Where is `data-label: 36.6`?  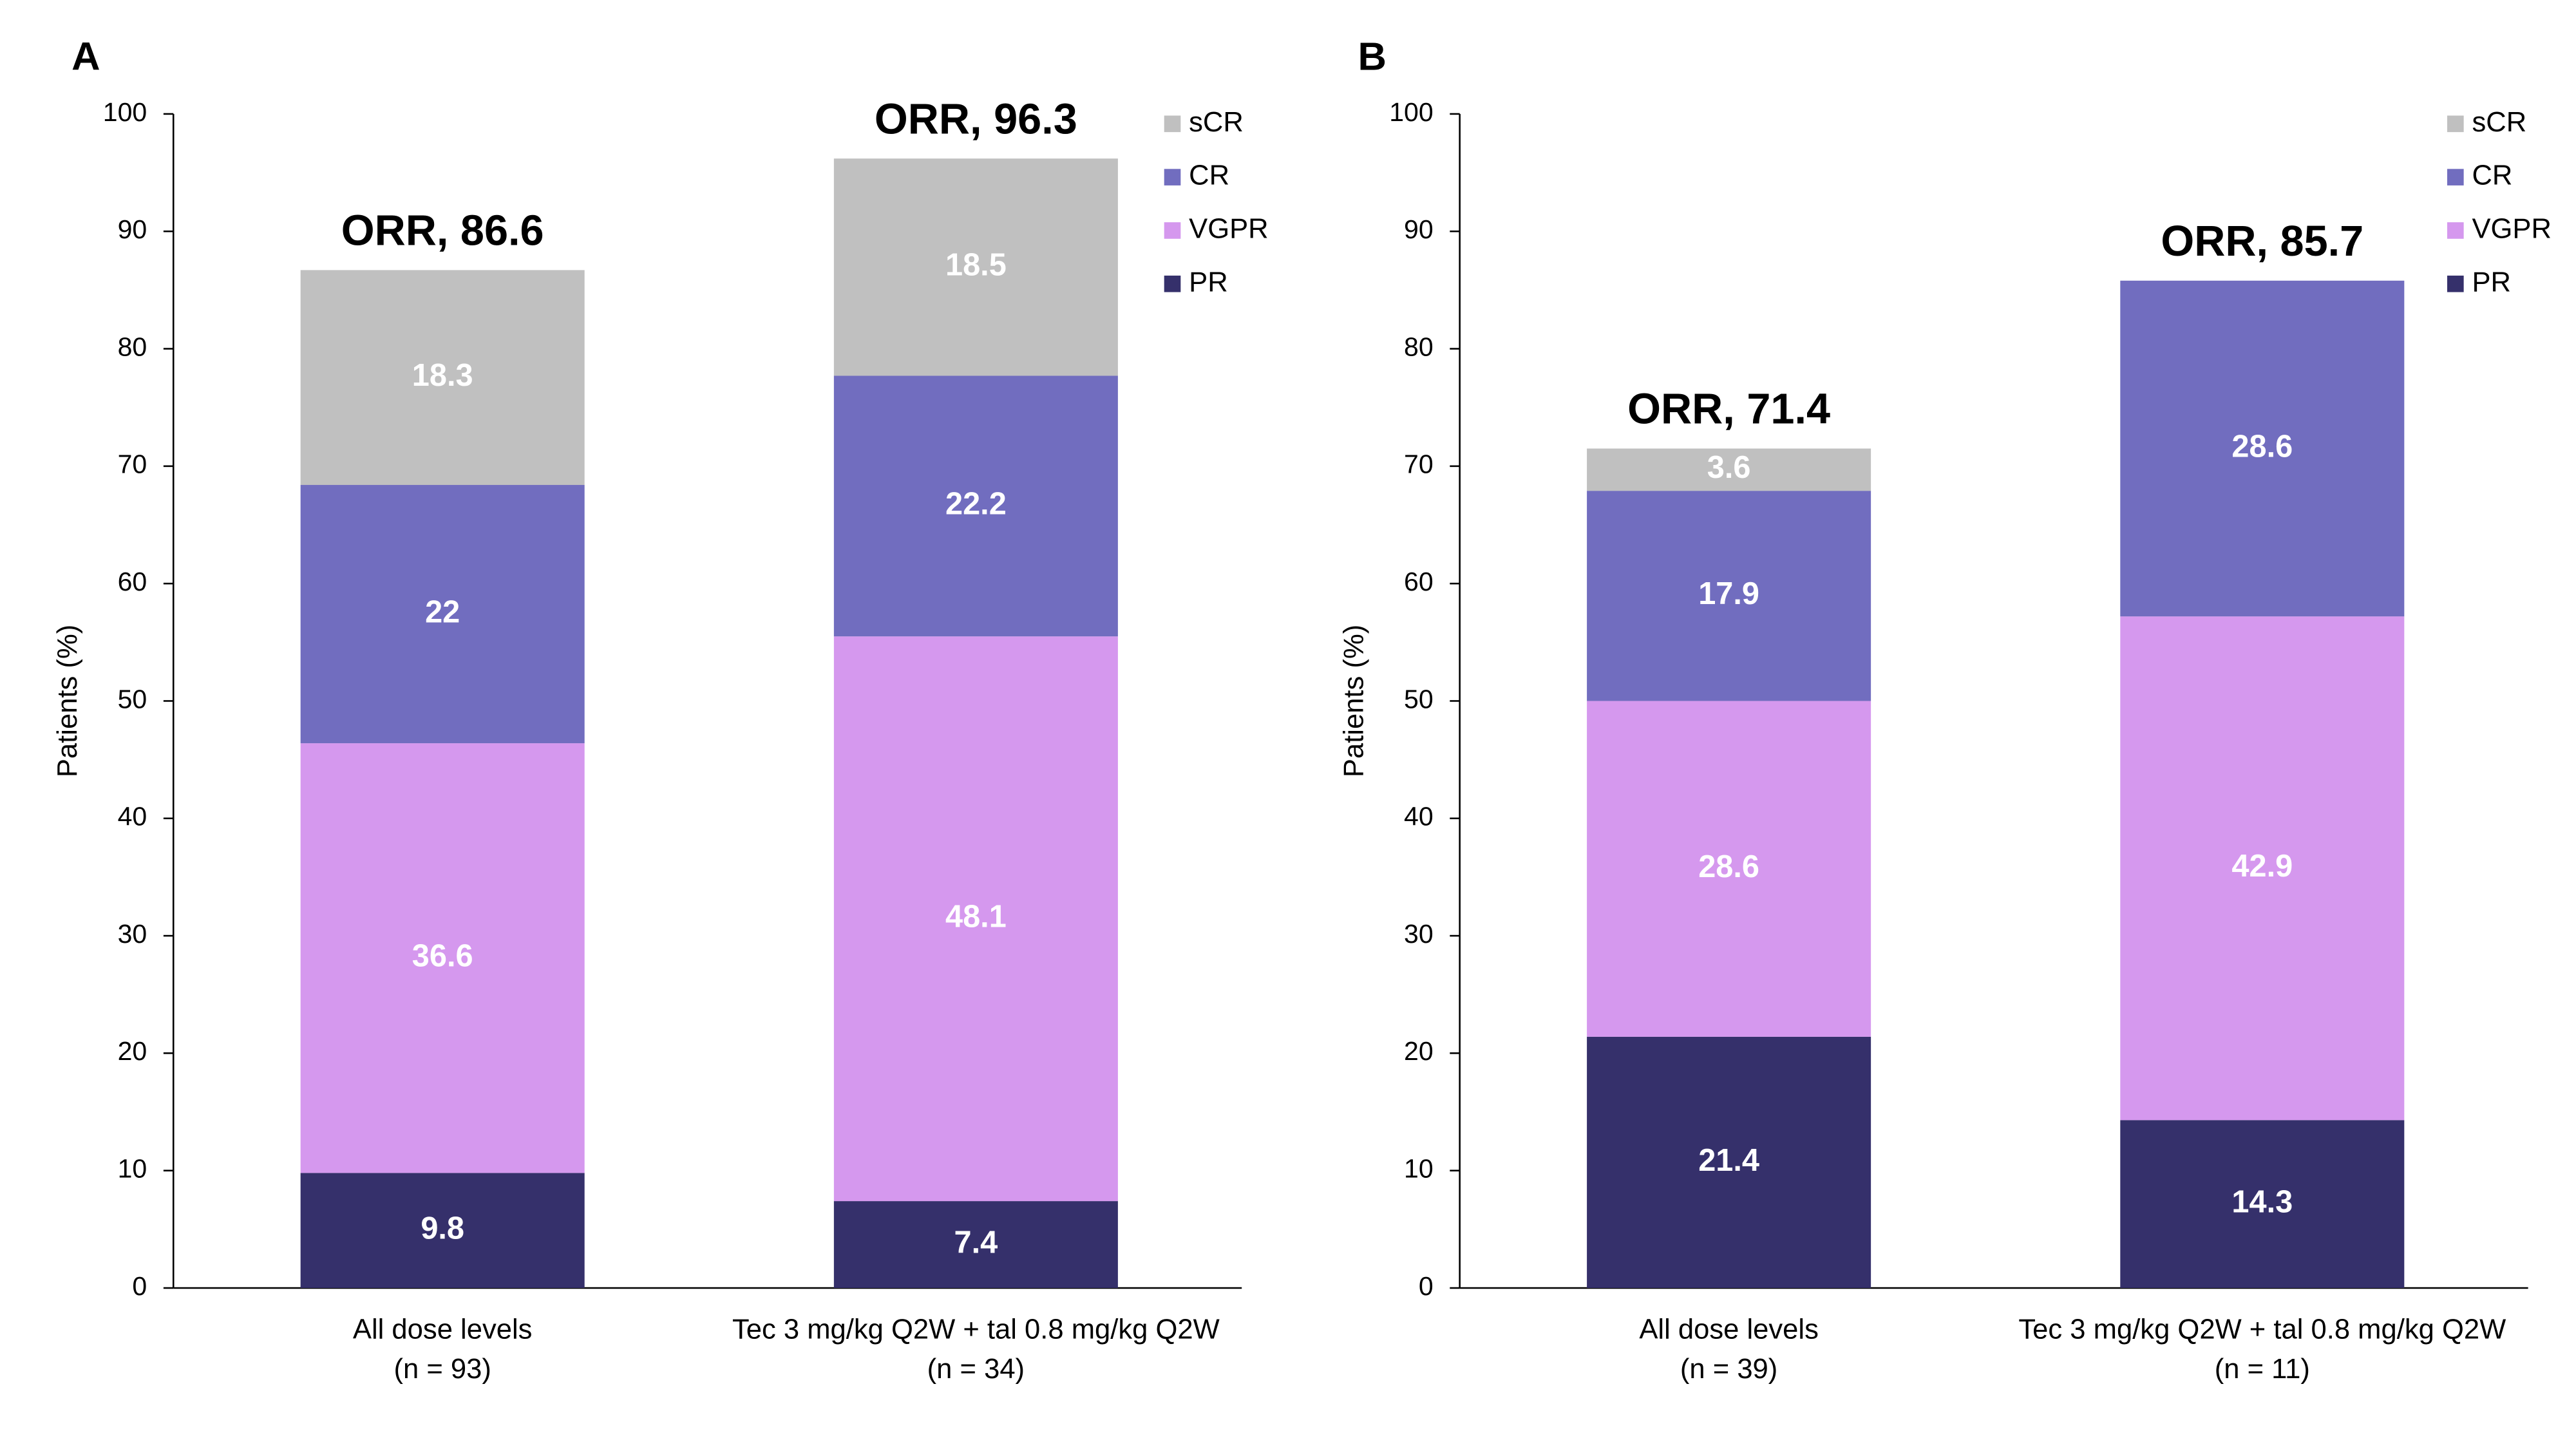 data-label: 36.6 is located at coordinates (443, 956).